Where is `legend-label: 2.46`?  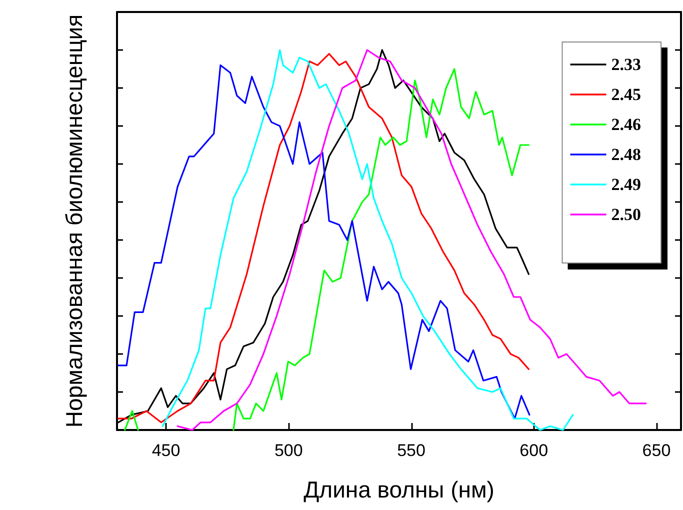 legend-label: 2.46 is located at coordinates (626, 124).